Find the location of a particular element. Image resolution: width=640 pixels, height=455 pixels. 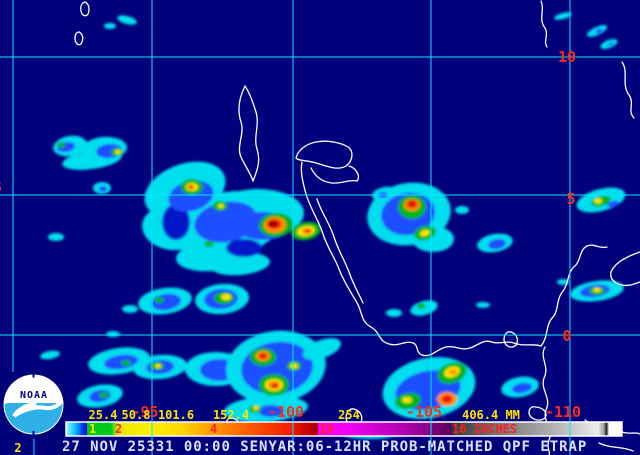

noaa-gull-icon is located at coordinates (33, 406).